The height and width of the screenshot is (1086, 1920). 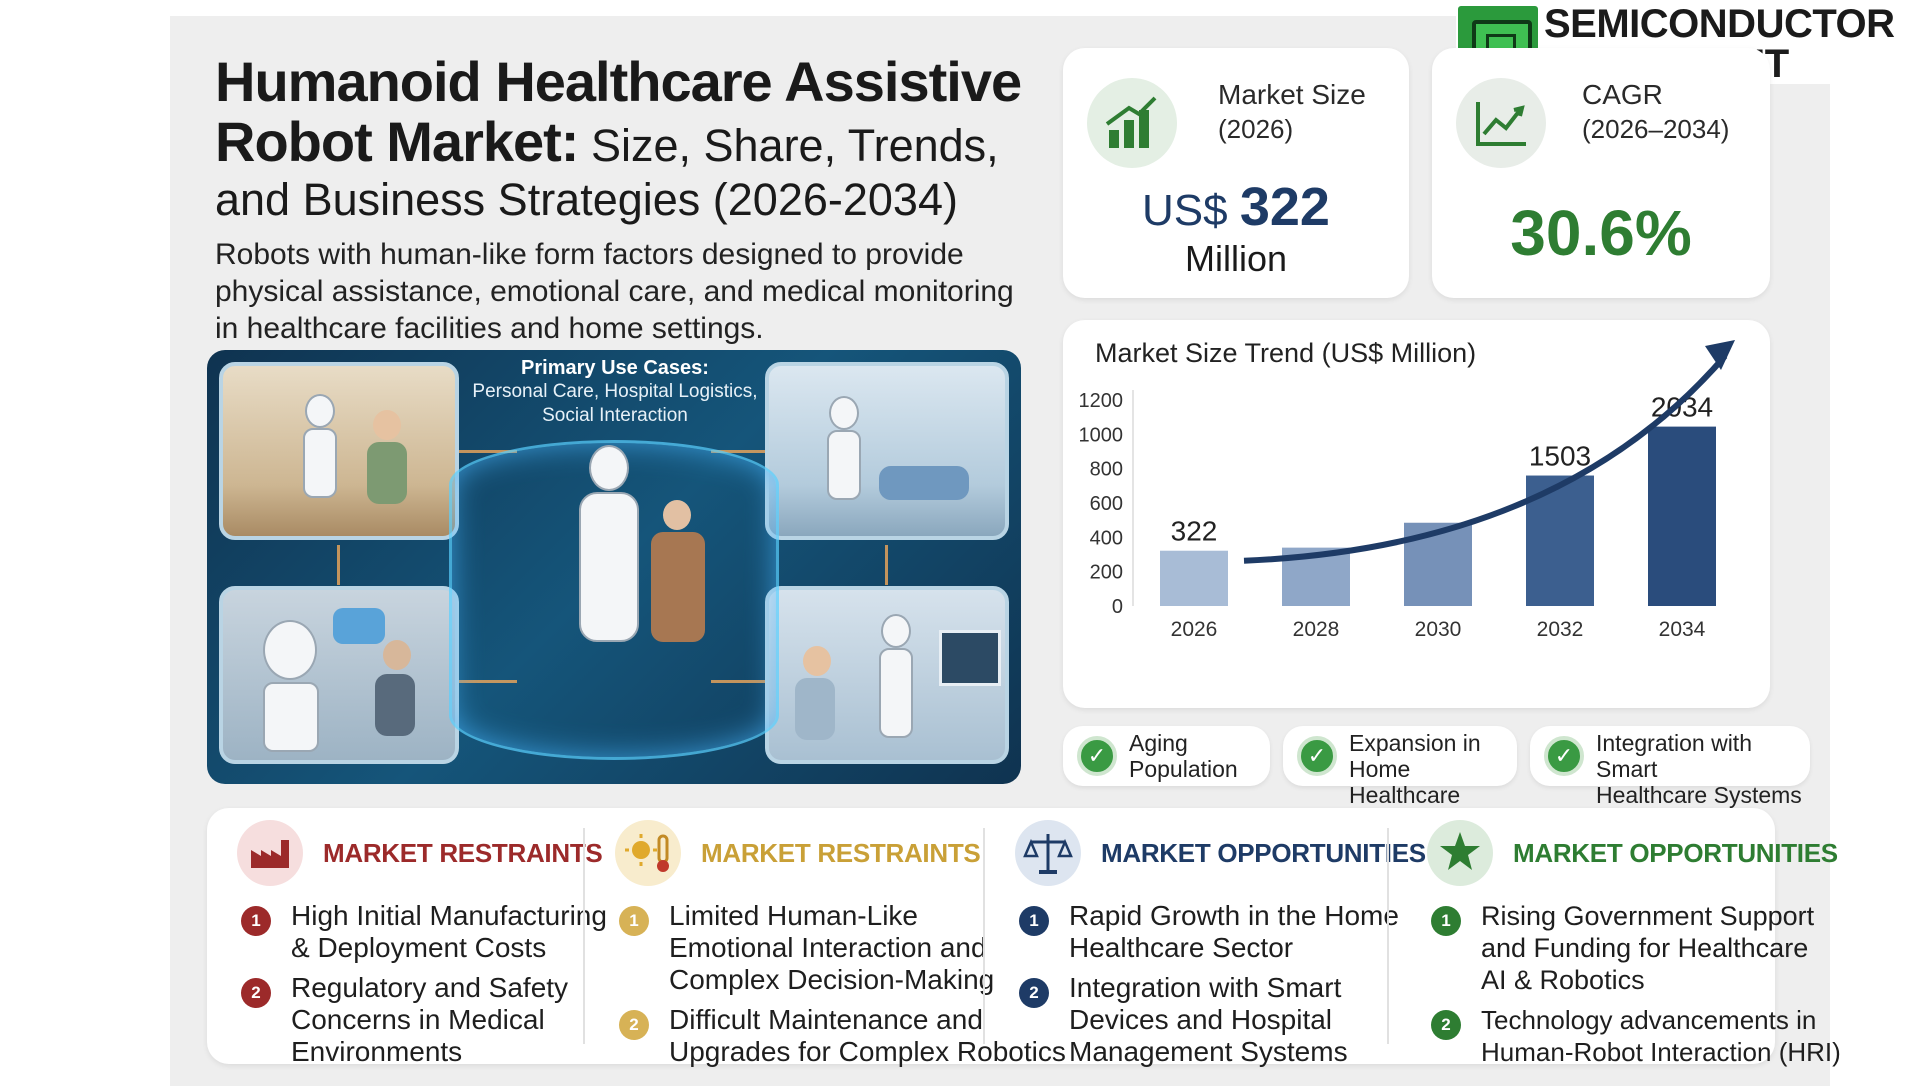 What do you see at coordinates (397, 141) in the screenshot?
I see `title-line-2-bold: Robot Market:` at bounding box center [397, 141].